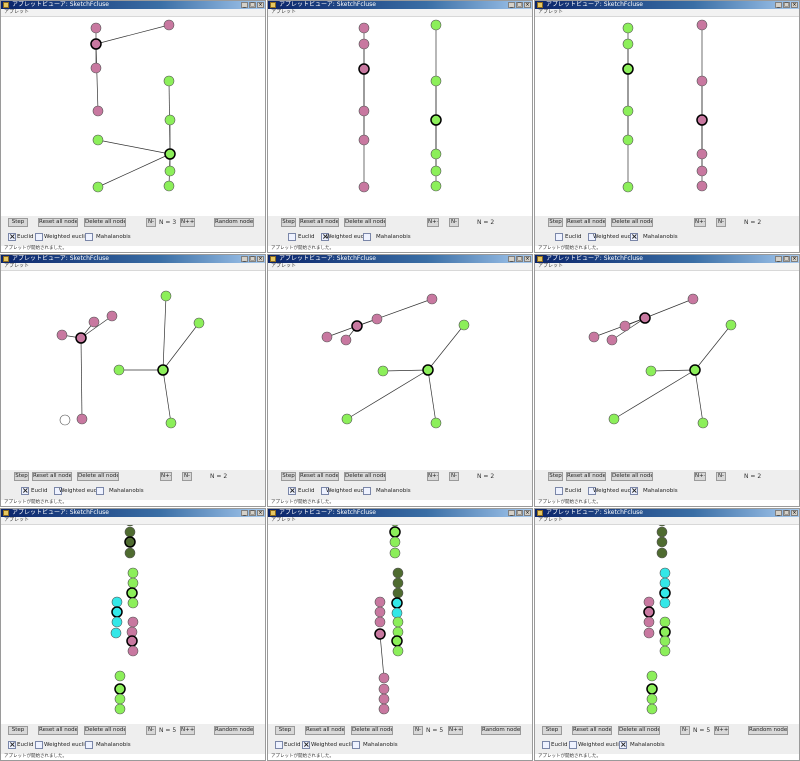 The image size is (800, 761). Describe the element at coordinates (768, 730) in the screenshot. I see `random-nodes-button: Random nodes` at that location.